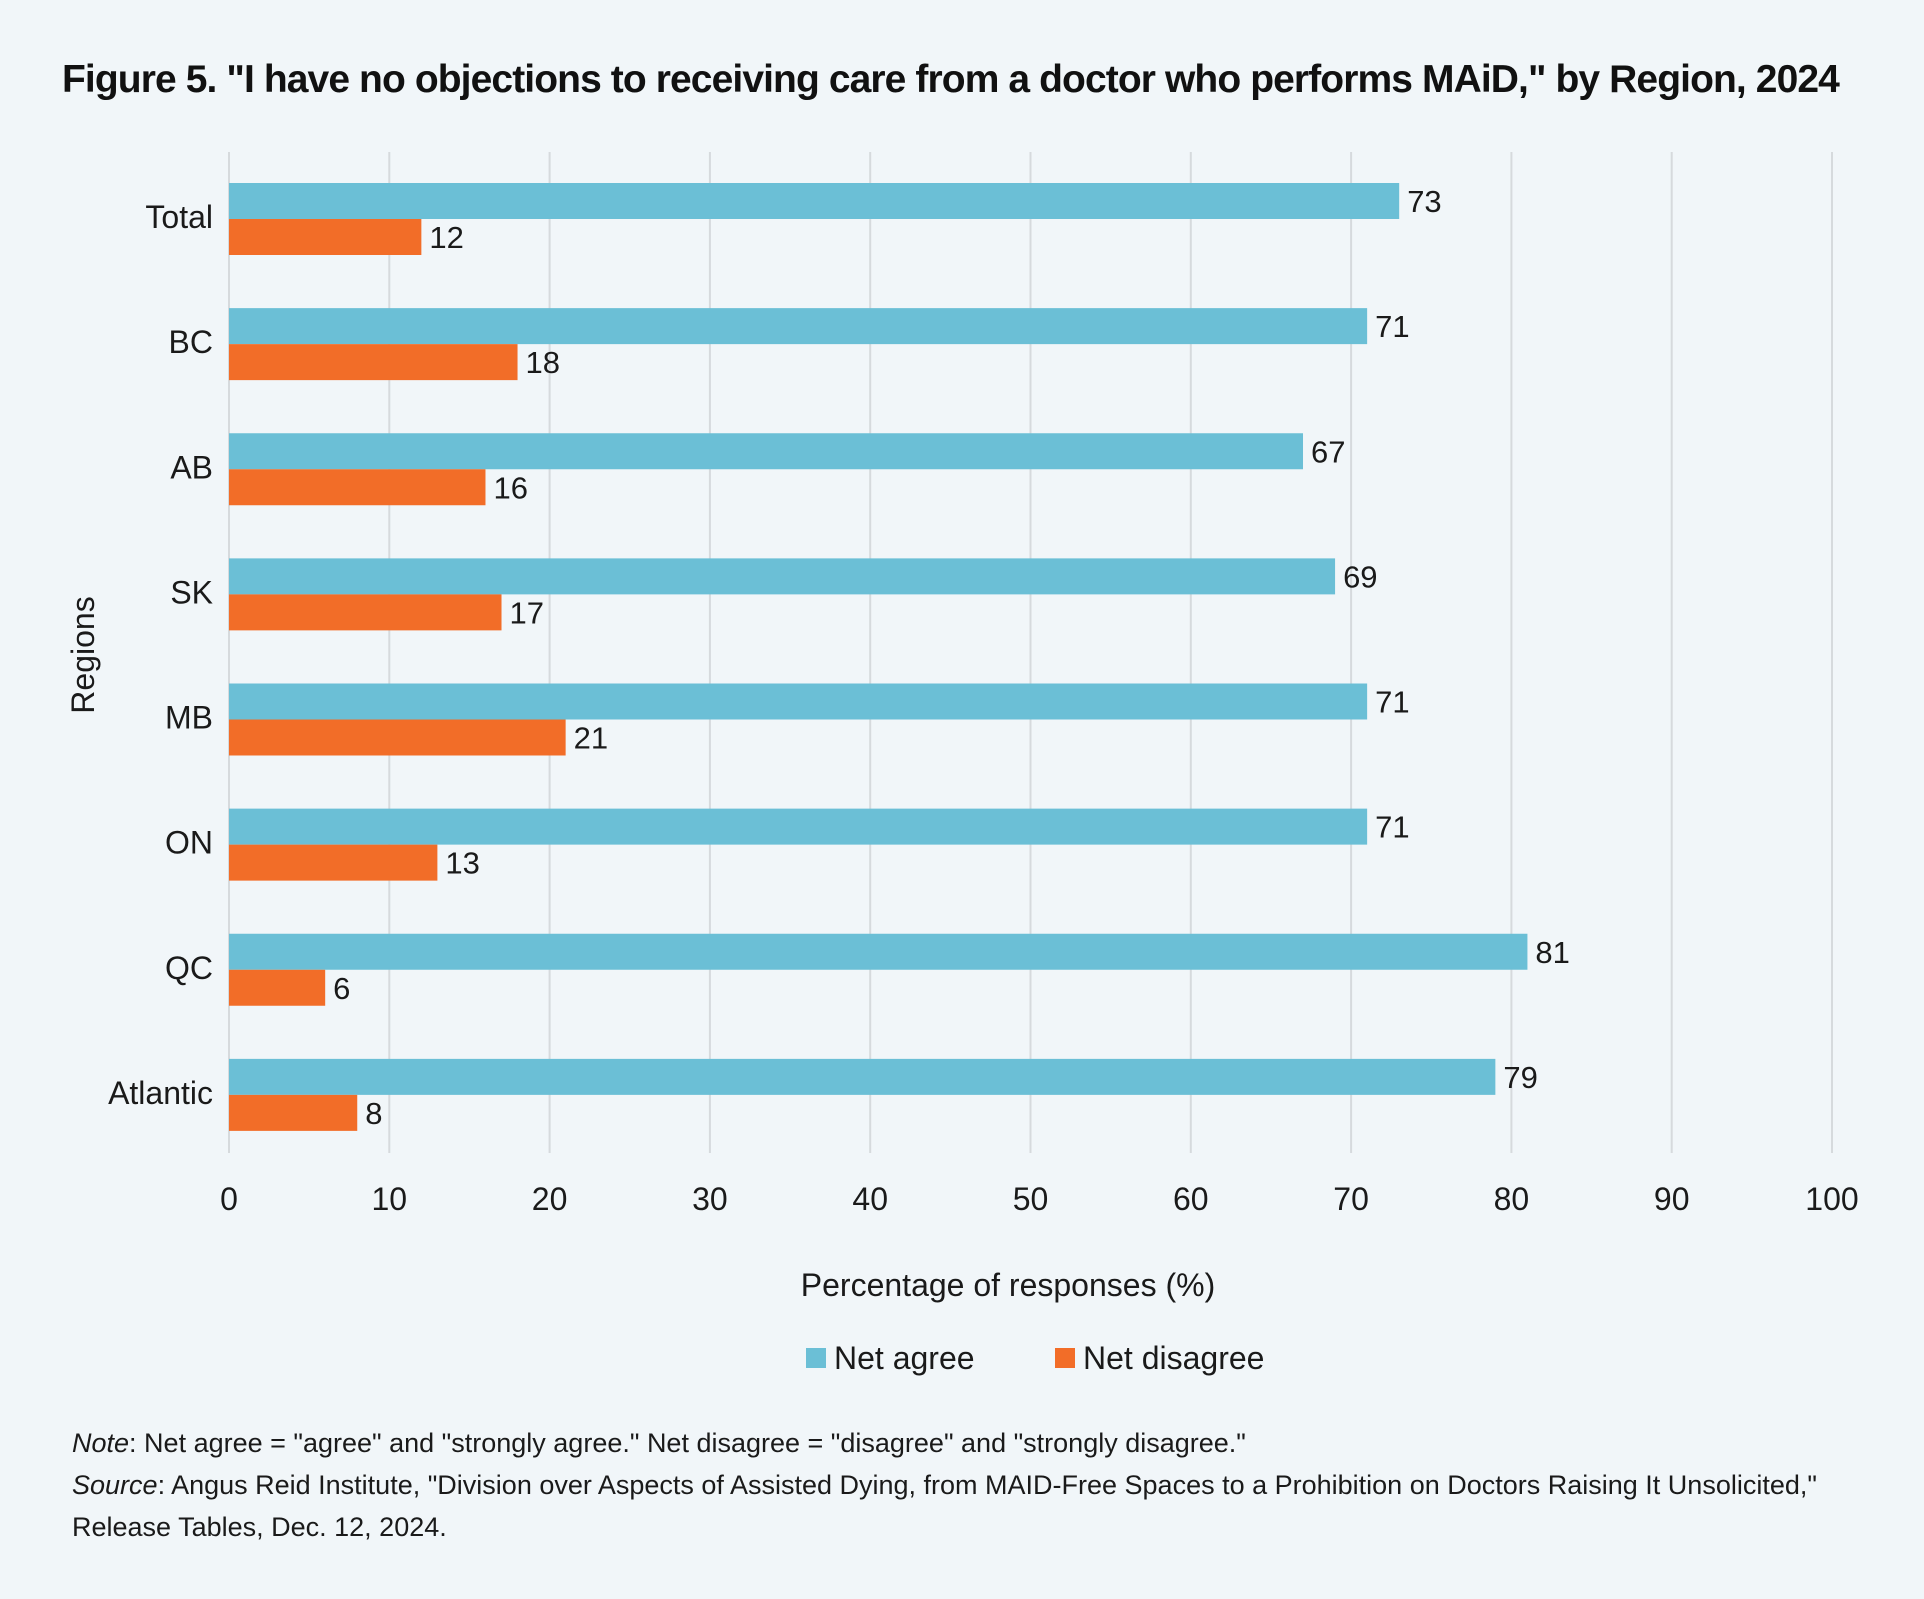 This screenshot has width=1924, height=1599. What do you see at coordinates (1360, 576) in the screenshot?
I see `data-label: 69` at bounding box center [1360, 576].